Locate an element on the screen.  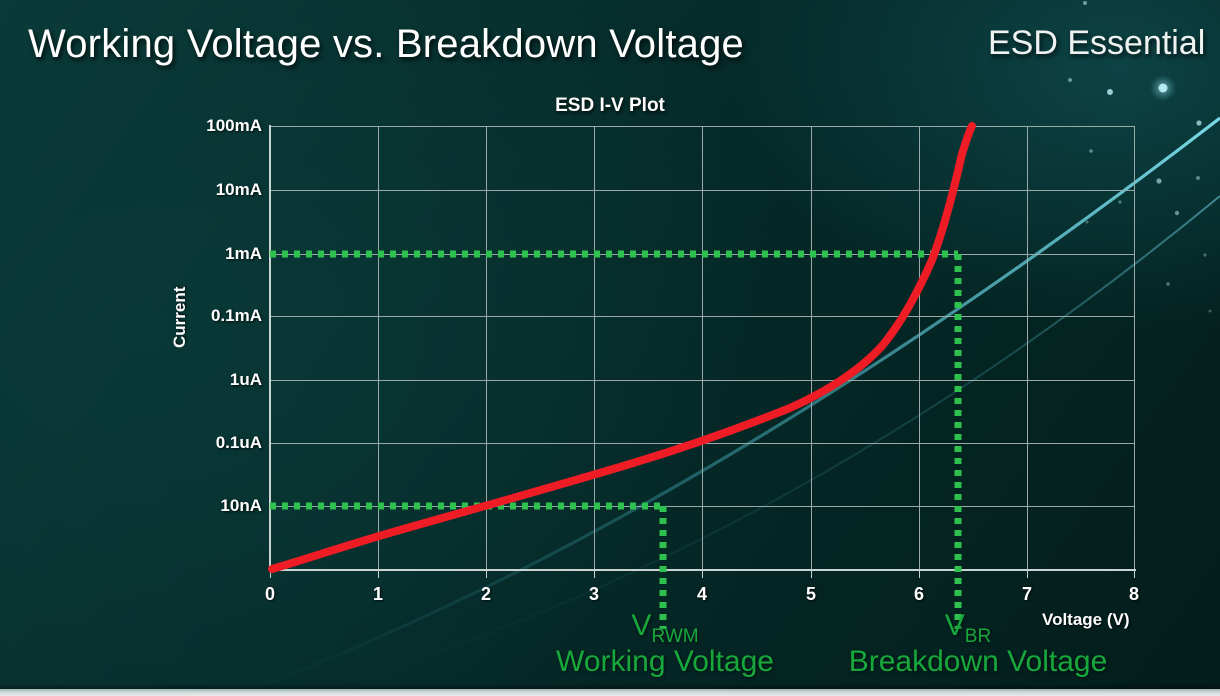
vbr-symbol-letter: V is located at coordinates (954, 625).